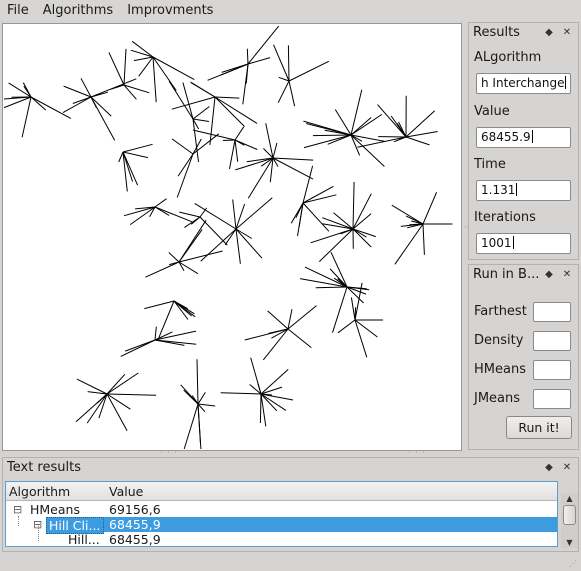 Image resolution: width=581 pixels, height=571 pixels. Describe the element at coordinates (18, 10) in the screenshot. I see `menu-file: File` at that location.